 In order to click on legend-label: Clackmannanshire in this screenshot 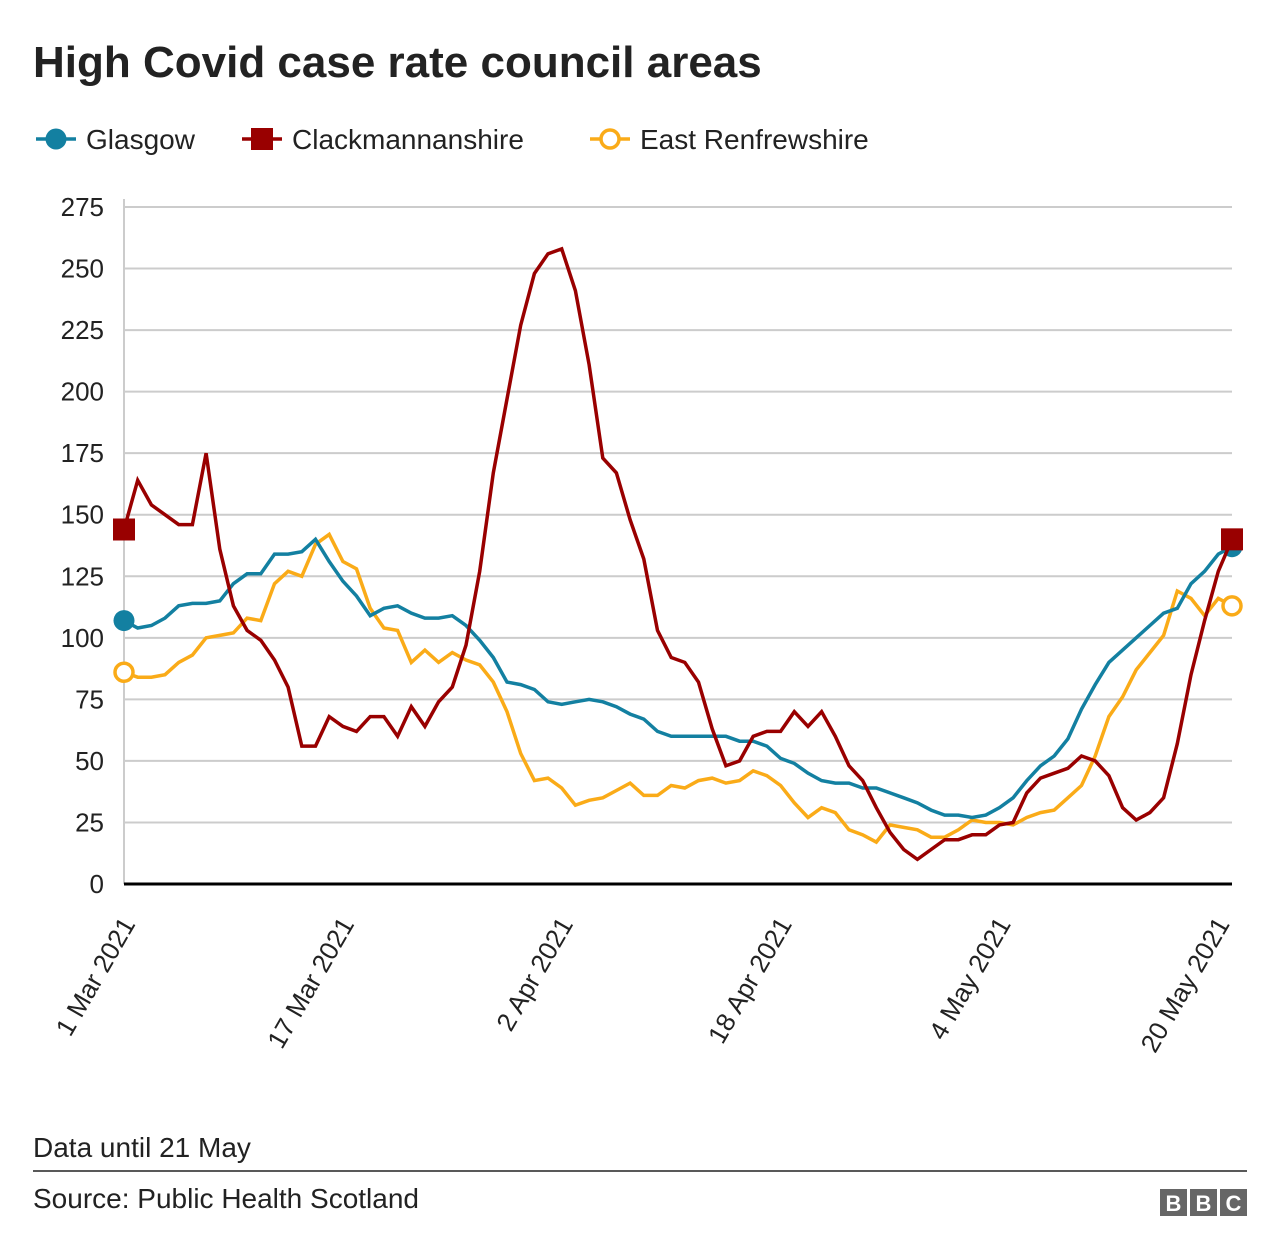, I will do `click(408, 139)`.